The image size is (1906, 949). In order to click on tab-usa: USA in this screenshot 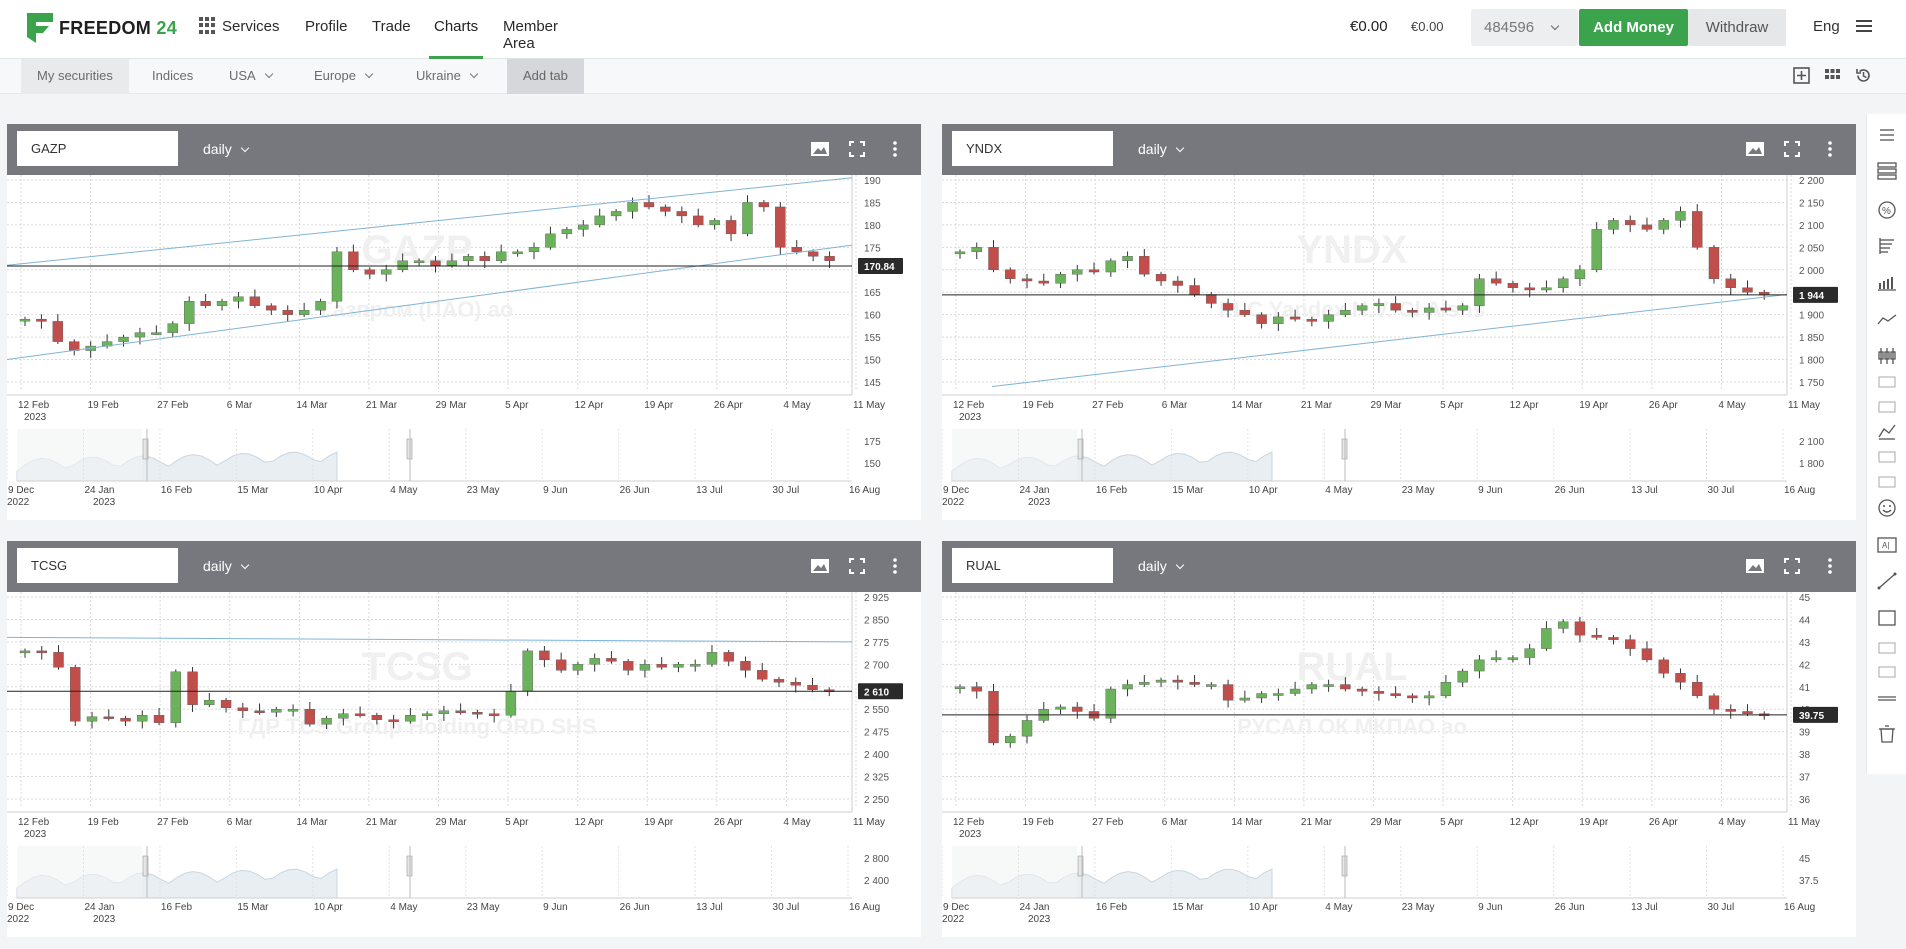, I will do `click(251, 76)`.